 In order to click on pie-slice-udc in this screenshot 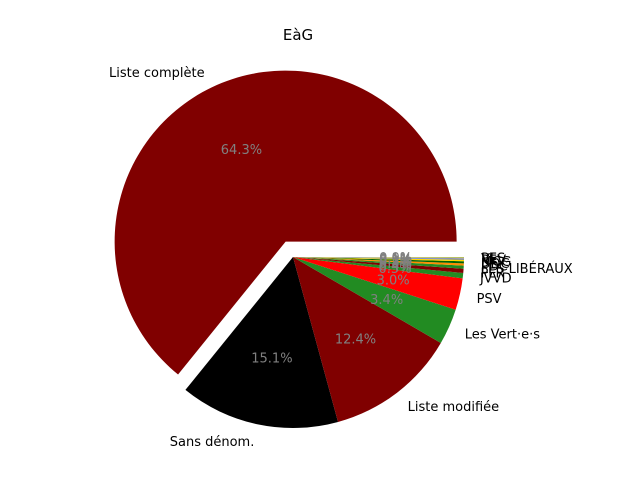, I will do `click(378, 260)`.